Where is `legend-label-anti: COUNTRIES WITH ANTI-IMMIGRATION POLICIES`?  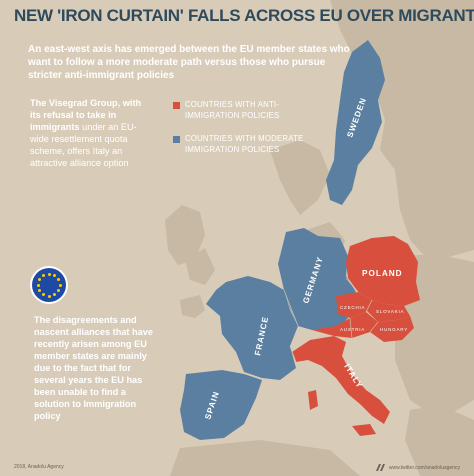 legend-label-anti: COUNTRIES WITH ANTI-IMMIGRATION POLICIES is located at coordinates (232, 110).